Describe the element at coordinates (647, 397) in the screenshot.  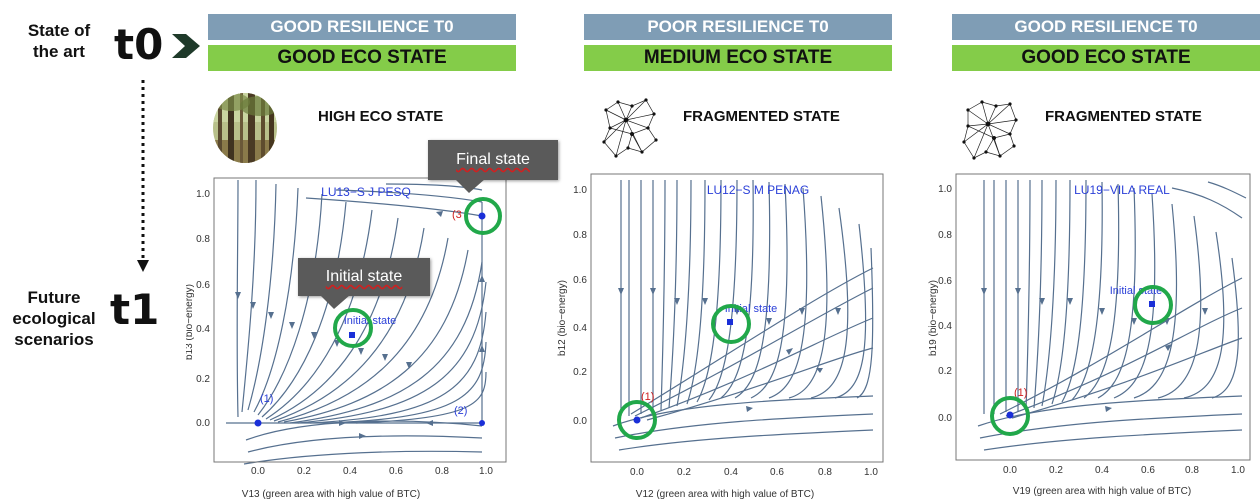
I see `plot2-label-1: (1)` at that location.